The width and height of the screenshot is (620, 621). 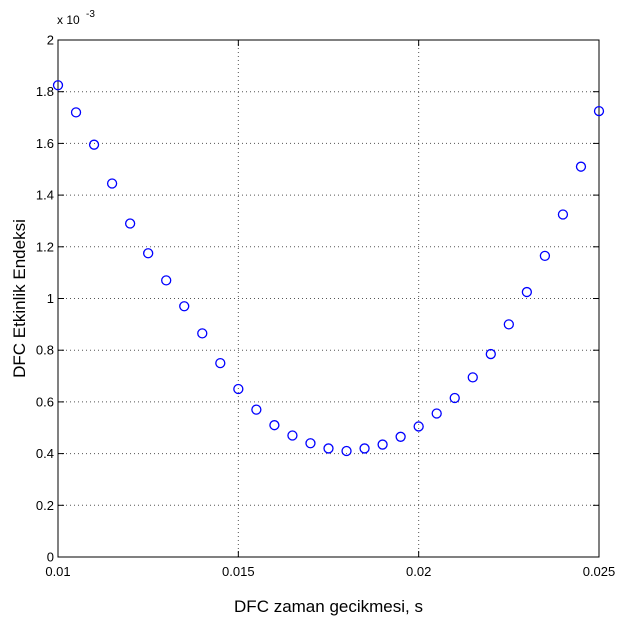 I want to click on y-tick-label: 1.6, so click(x=45, y=143).